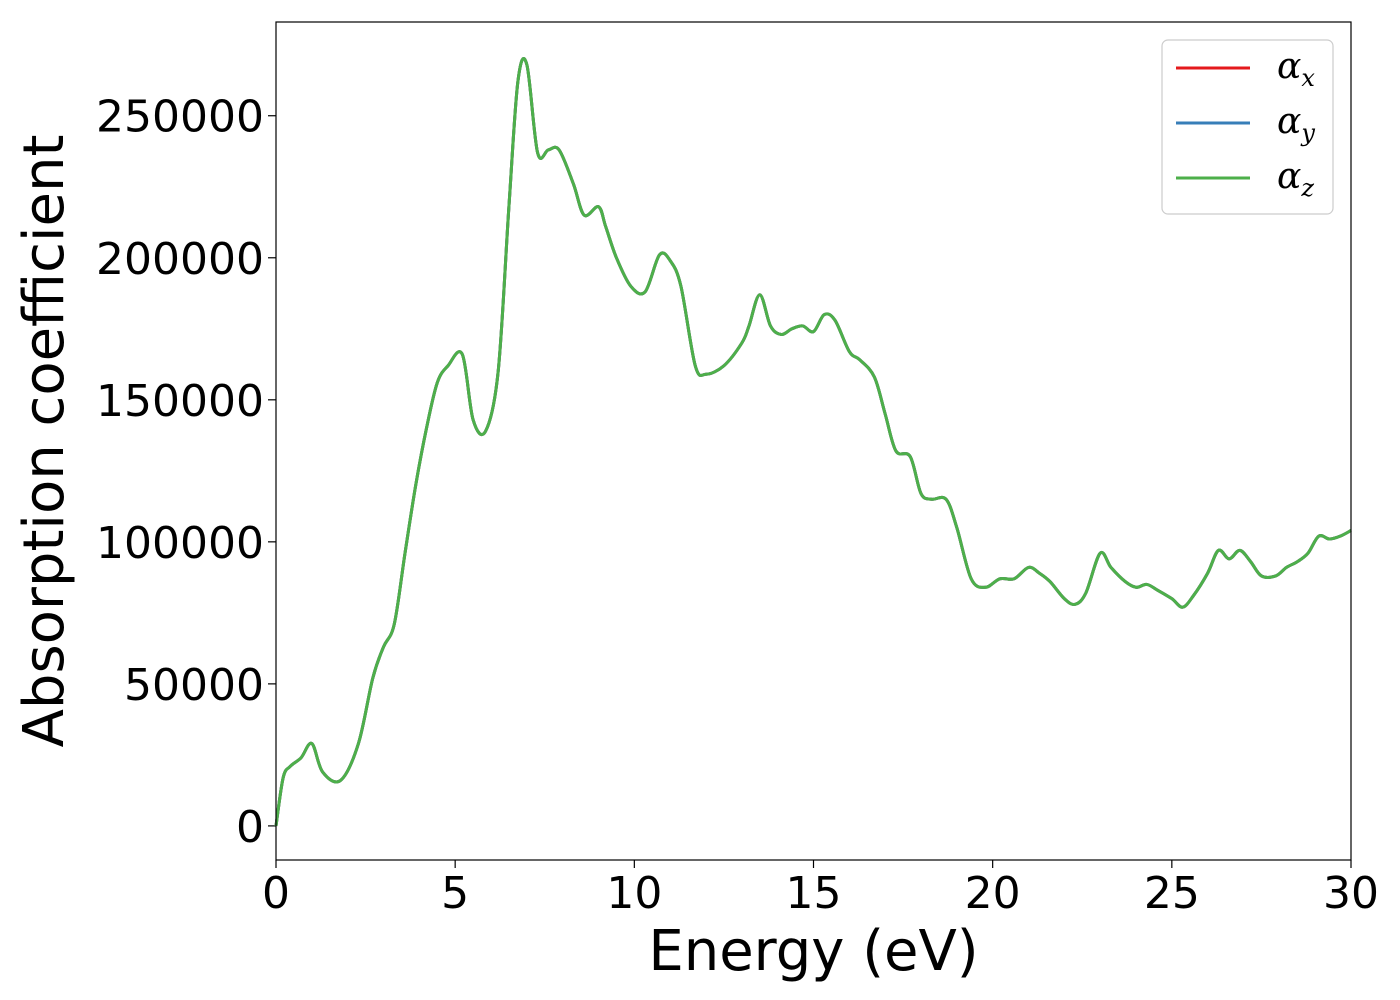 The width and height of the screenshot is (1400, 1000). Describe the element at coordinates (1295, 179) in the screenshot. I see `legend-label-z: αz` at that location.